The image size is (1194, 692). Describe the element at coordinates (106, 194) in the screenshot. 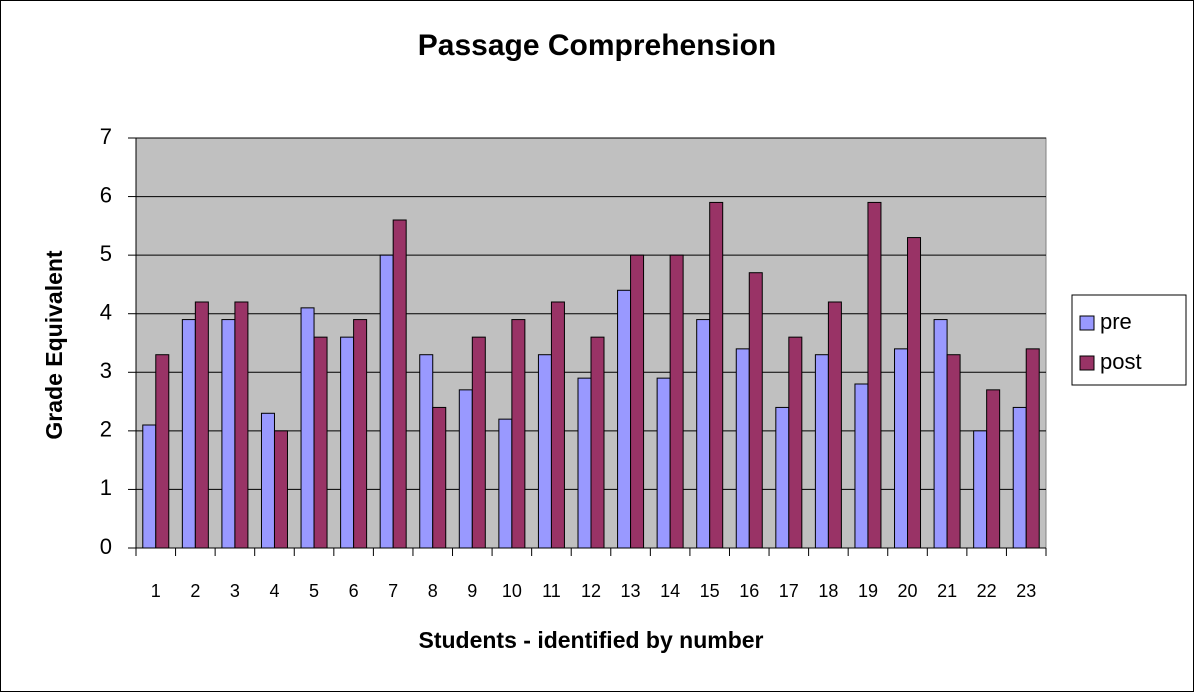

I see `y-tick-label: 6` at that location.